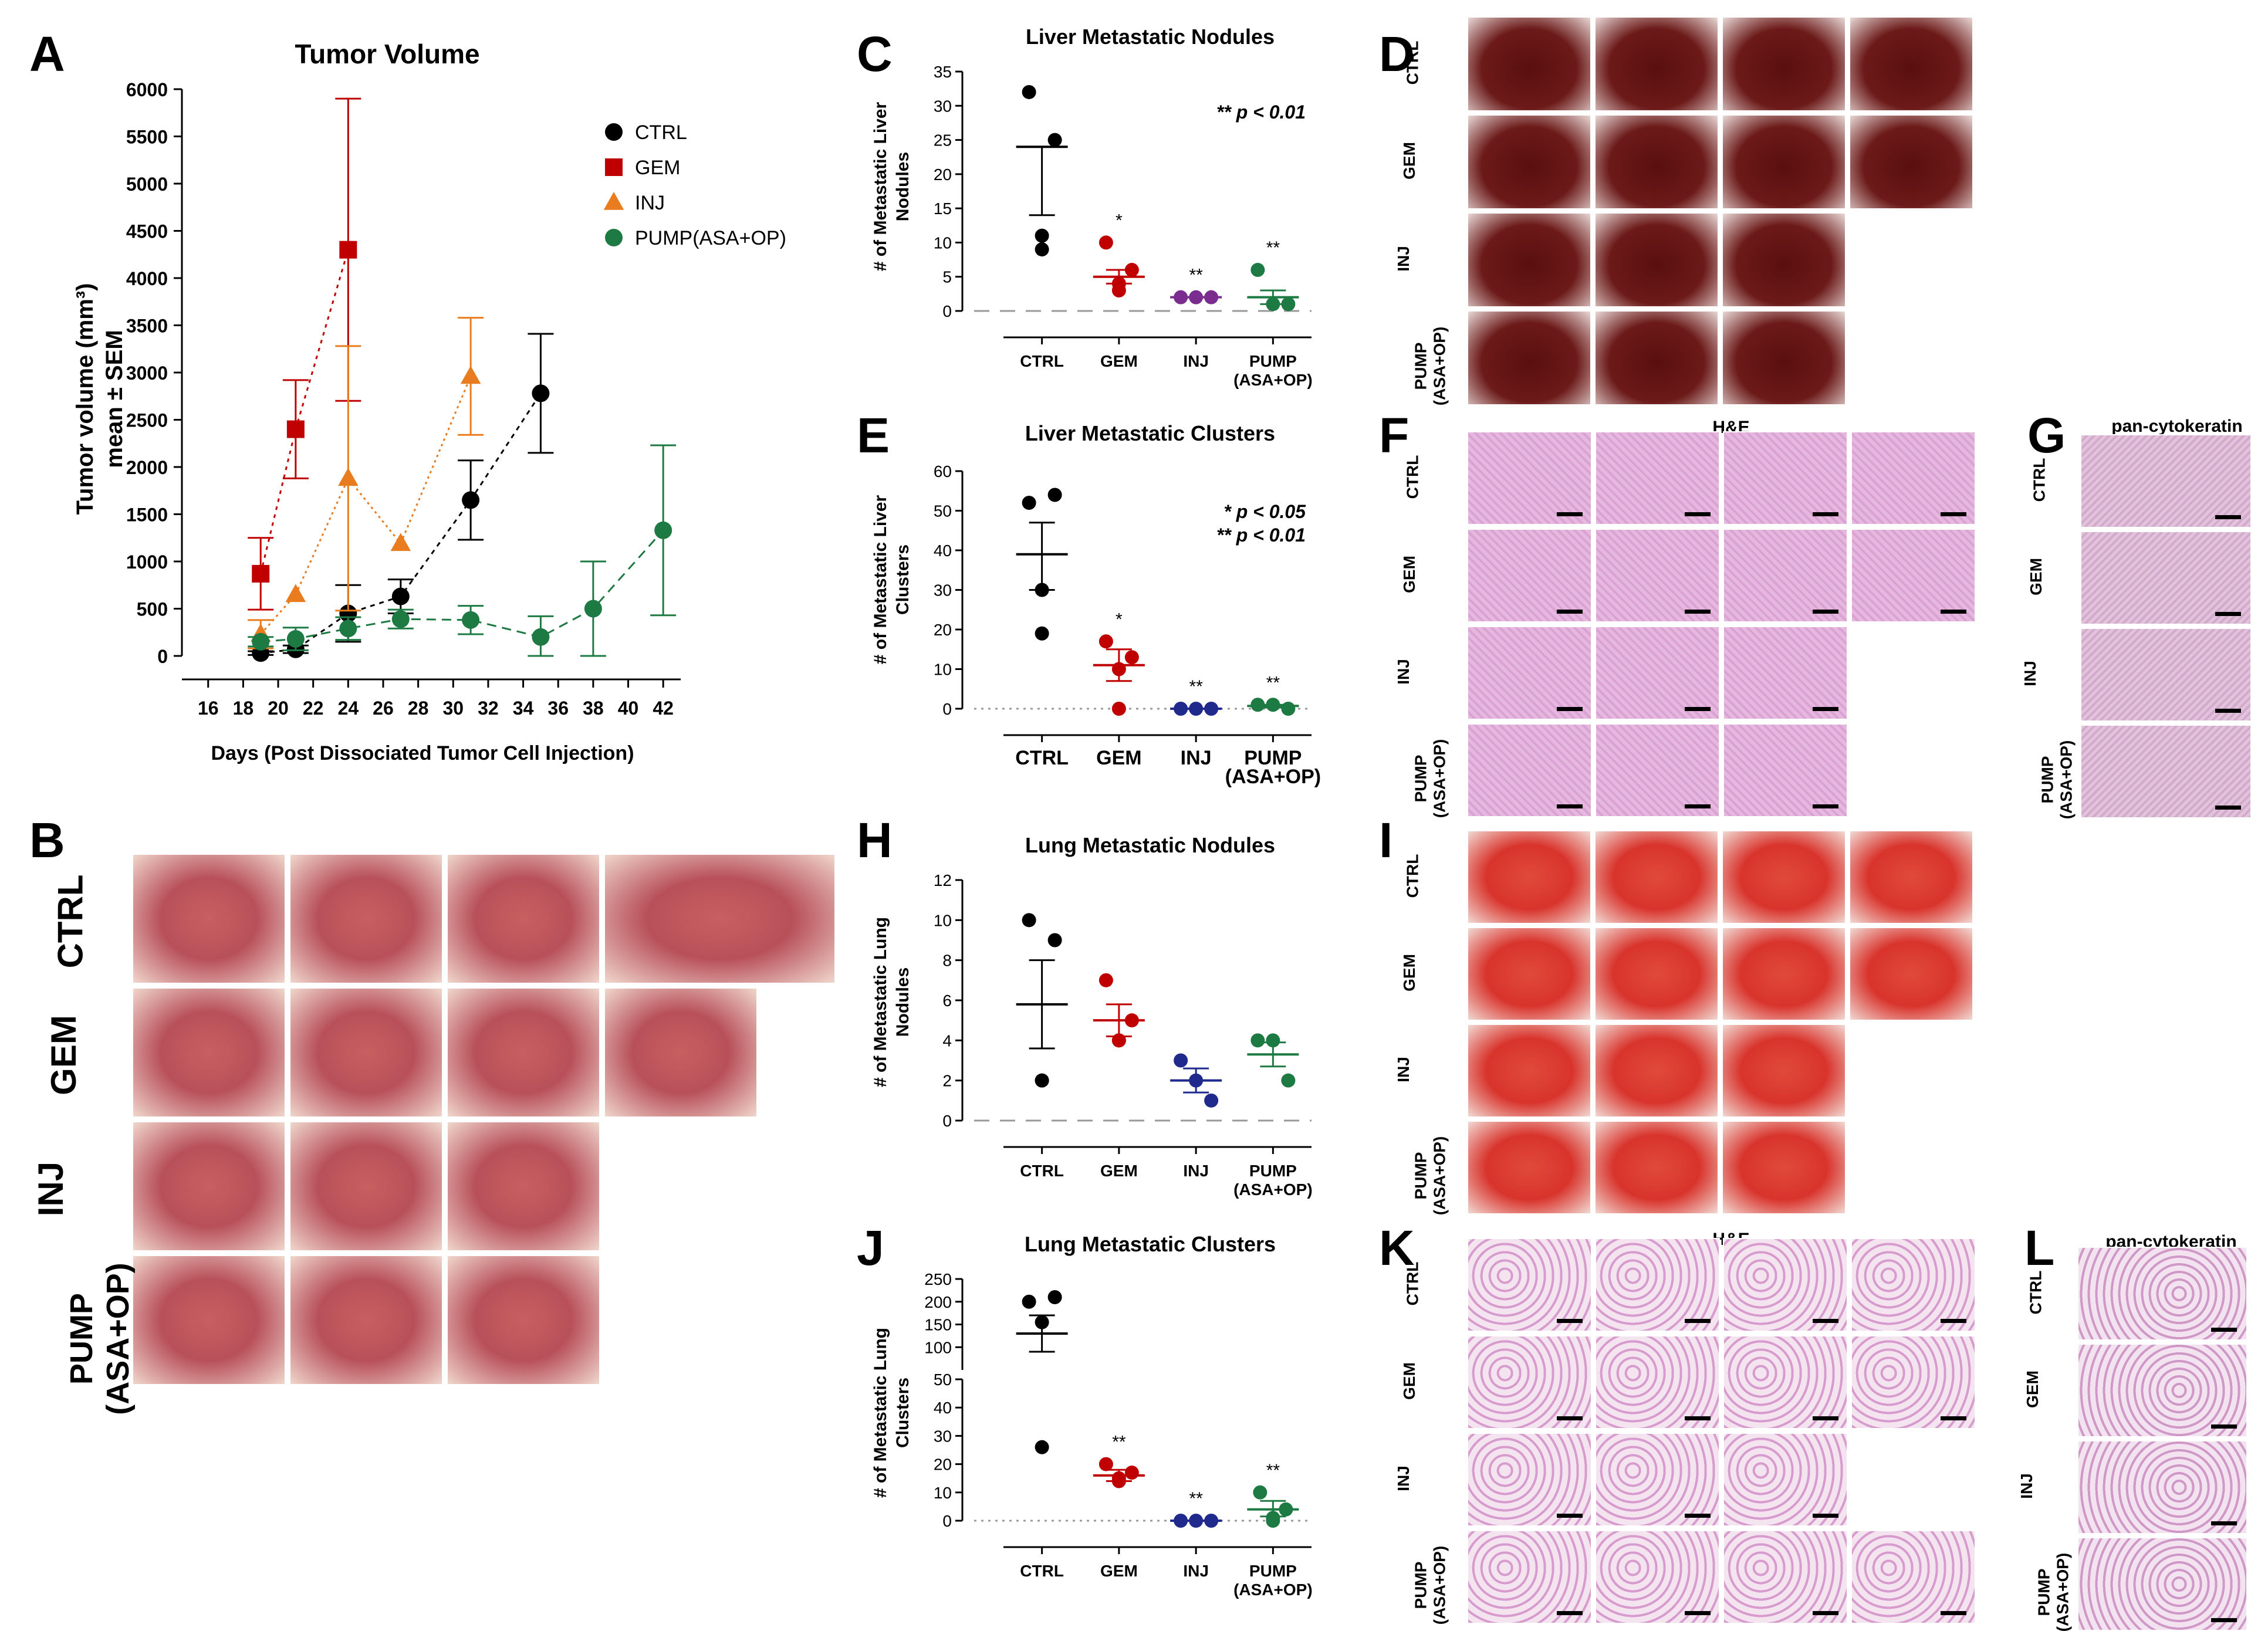  Describe the element at coordinates (47, 54) in the screenshot. I see `panel-letter-a: A` at that location.